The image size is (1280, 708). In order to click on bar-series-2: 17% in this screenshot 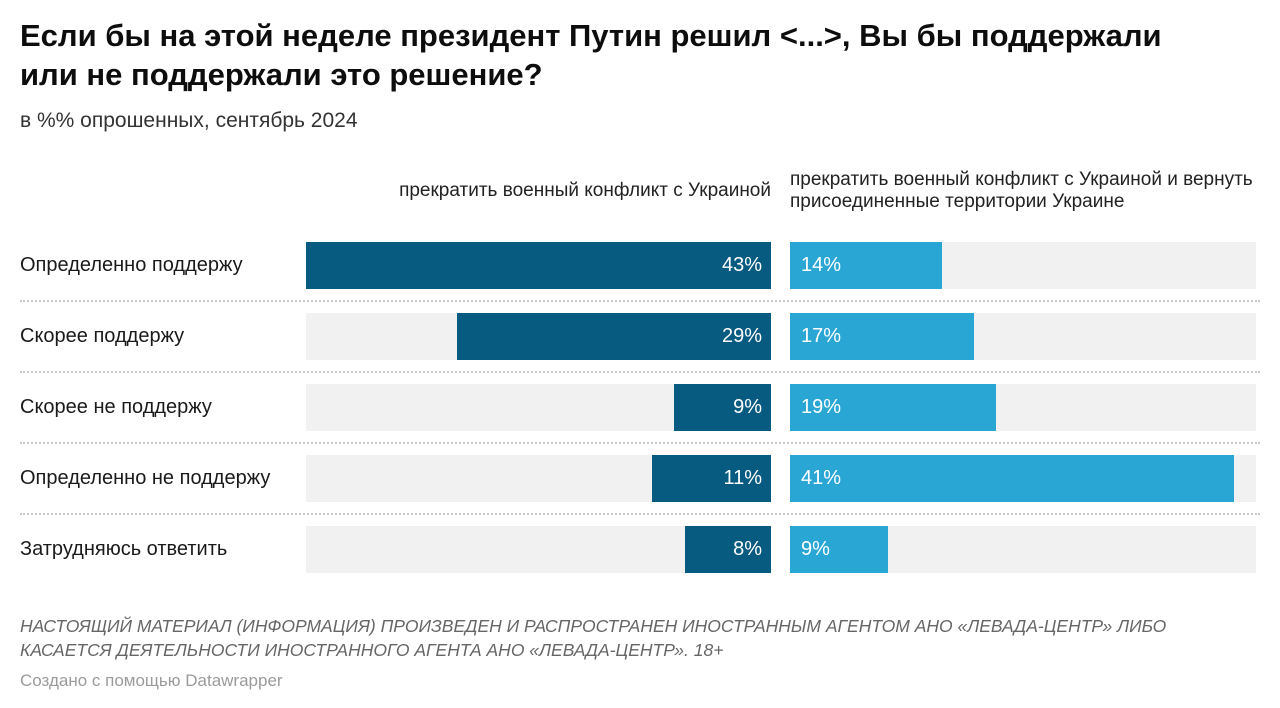, I will do `click(882, 337)`.